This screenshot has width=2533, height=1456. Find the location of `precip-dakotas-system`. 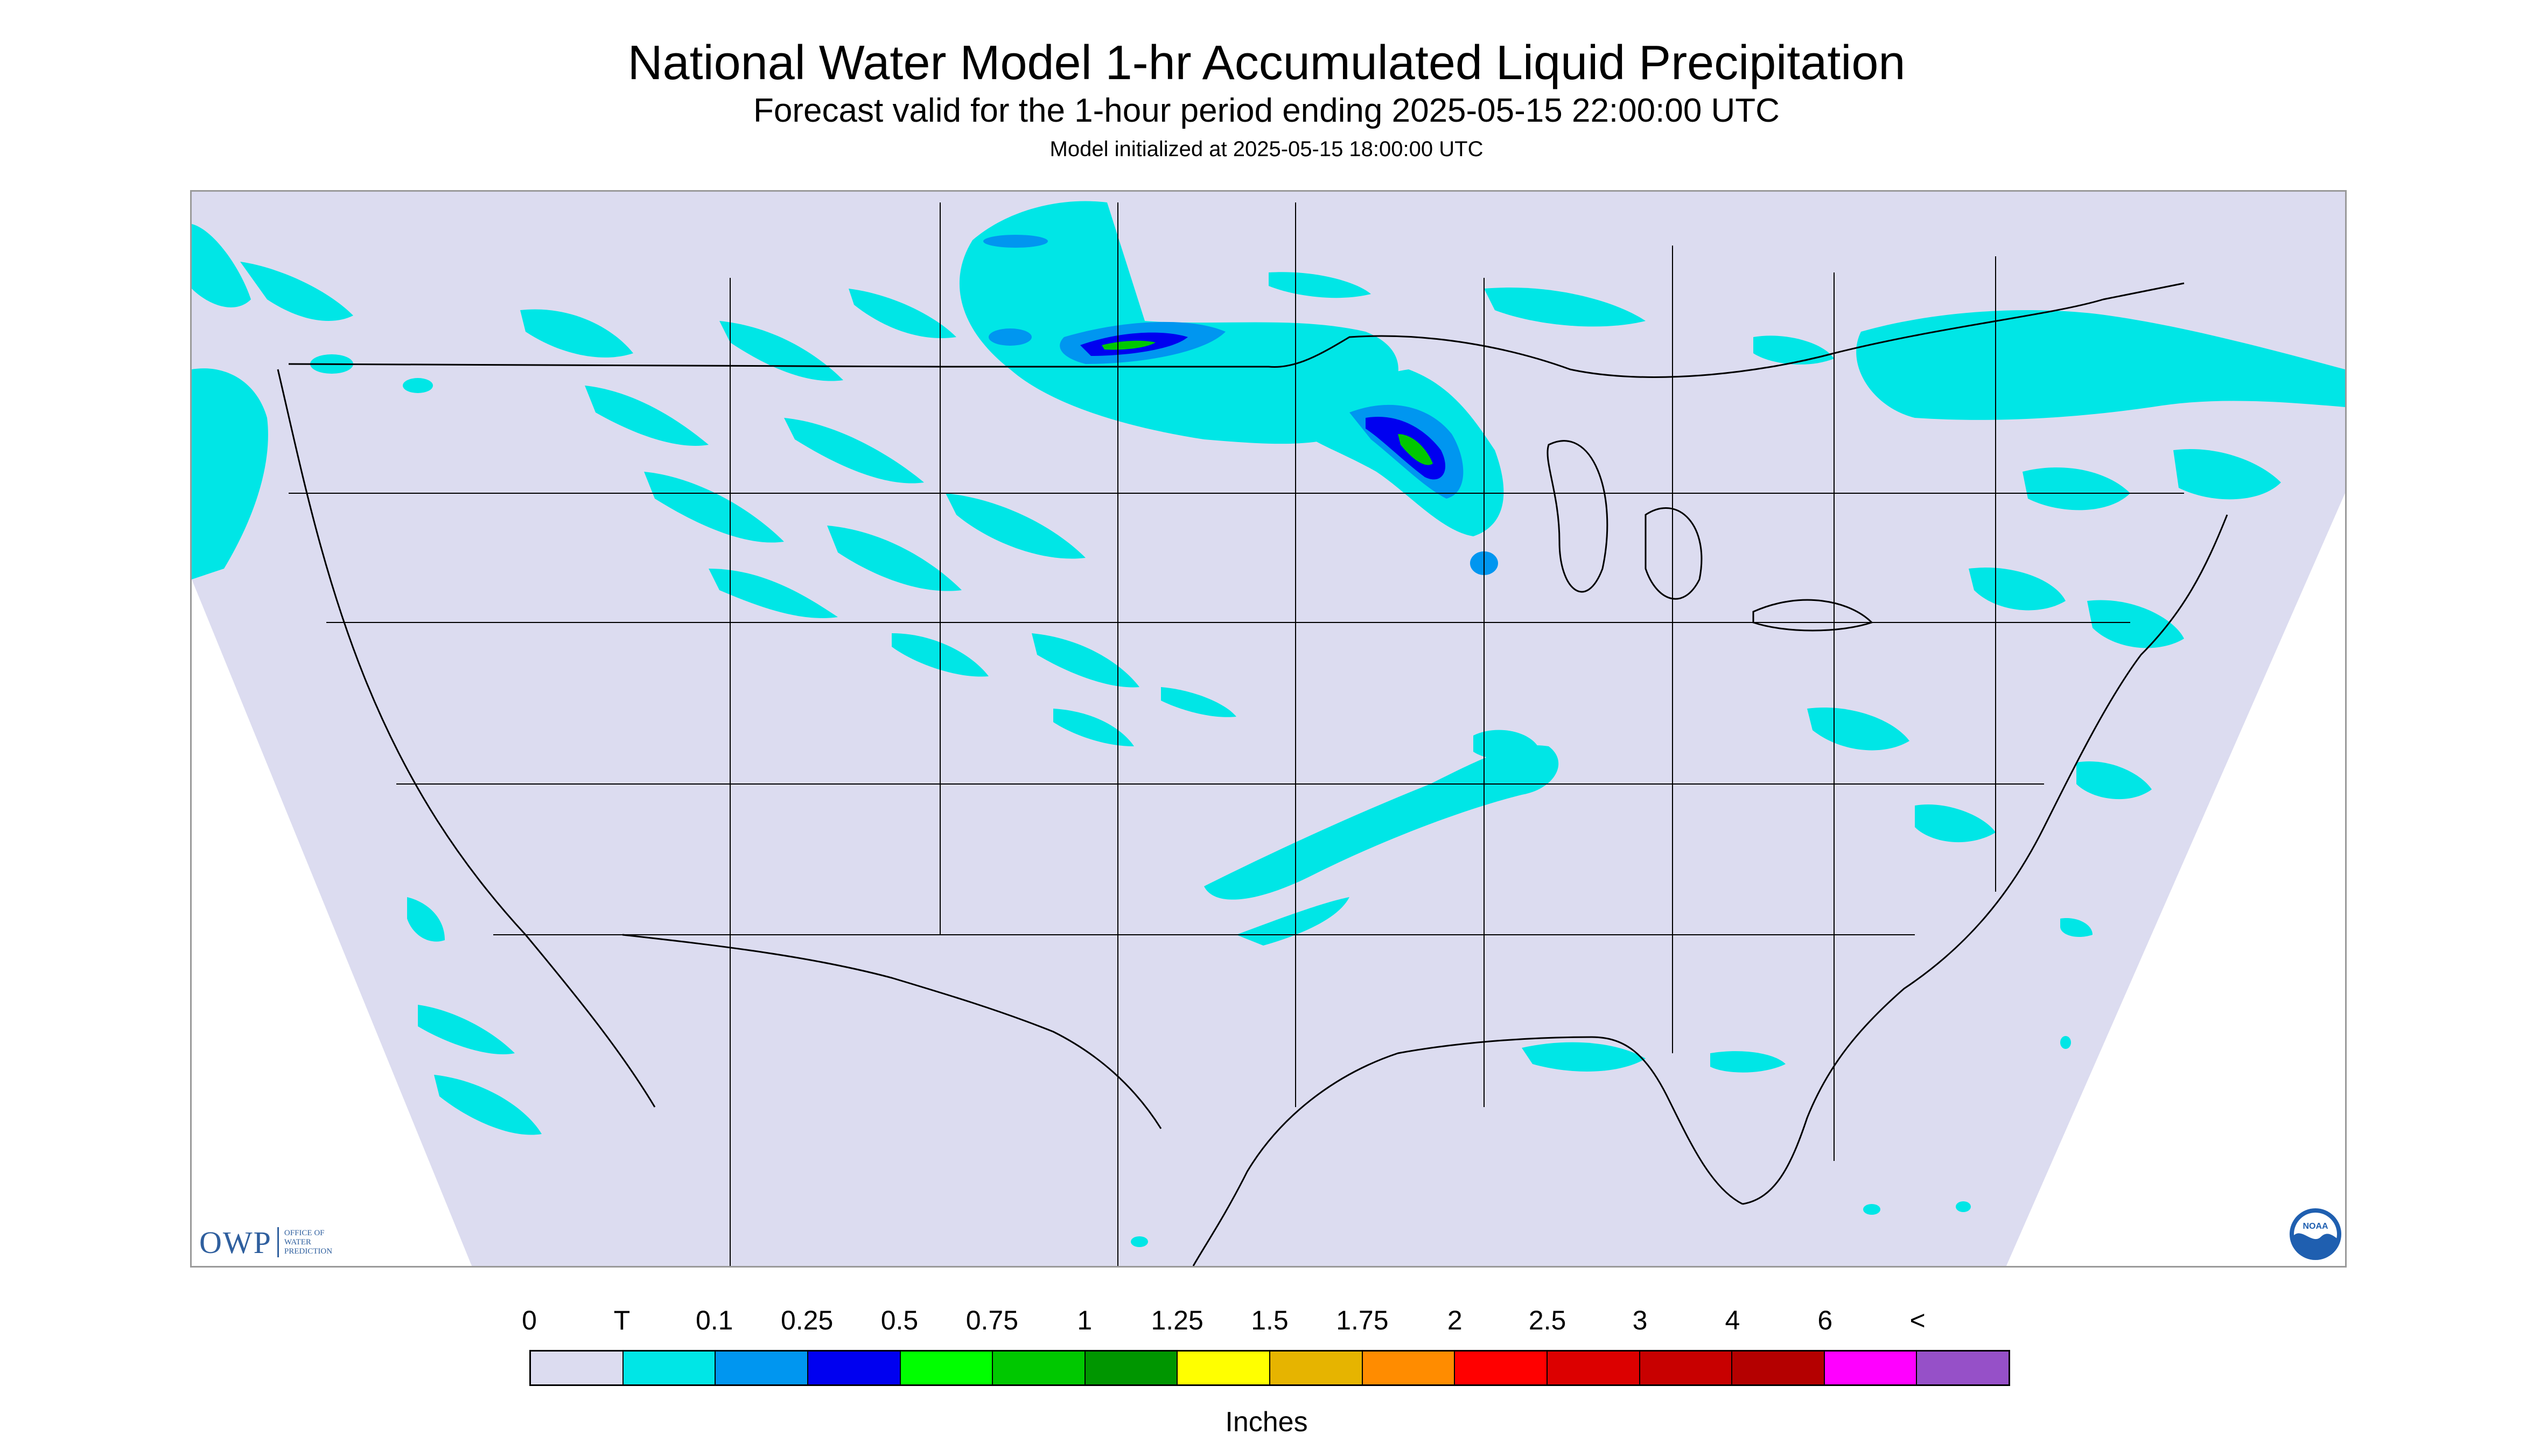

precip-dakotas-system is located at coordinates (1178, 322).